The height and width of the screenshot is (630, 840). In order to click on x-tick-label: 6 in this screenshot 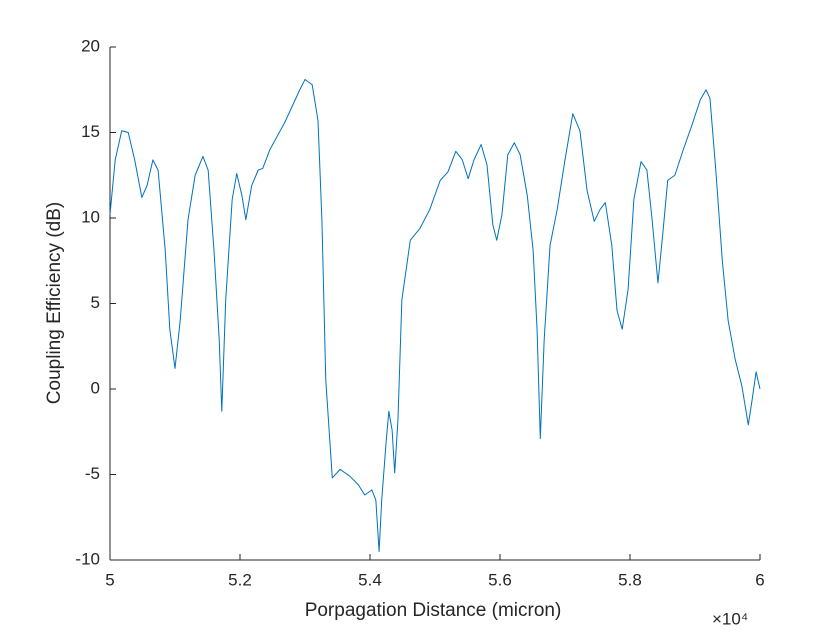, I will do `click(759, 579)`.